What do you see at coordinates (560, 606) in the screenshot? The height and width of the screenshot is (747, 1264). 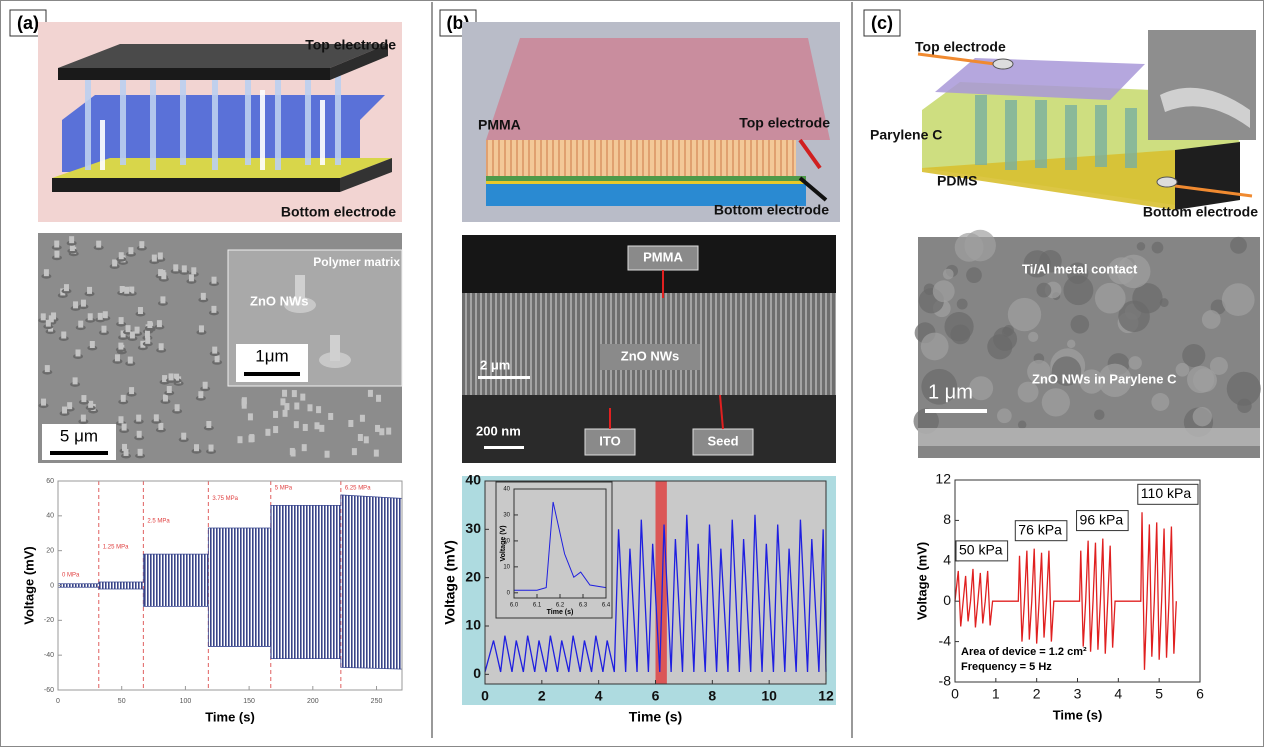 I see `x-tick-label: 6.2` at bounding box center [560, 606].